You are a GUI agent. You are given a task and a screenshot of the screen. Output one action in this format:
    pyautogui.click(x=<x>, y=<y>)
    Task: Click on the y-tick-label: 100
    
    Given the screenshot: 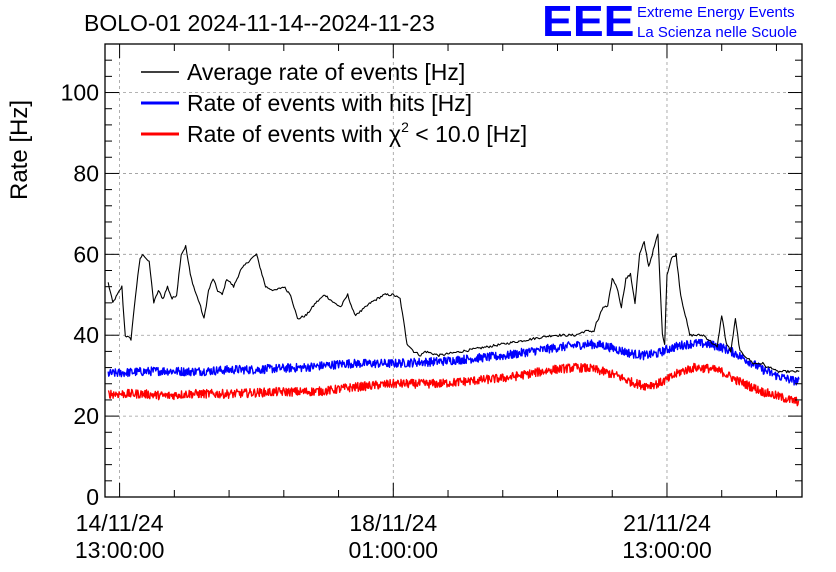 What is the action you would take?
    pyautogui.click(x=80, y=93)
    